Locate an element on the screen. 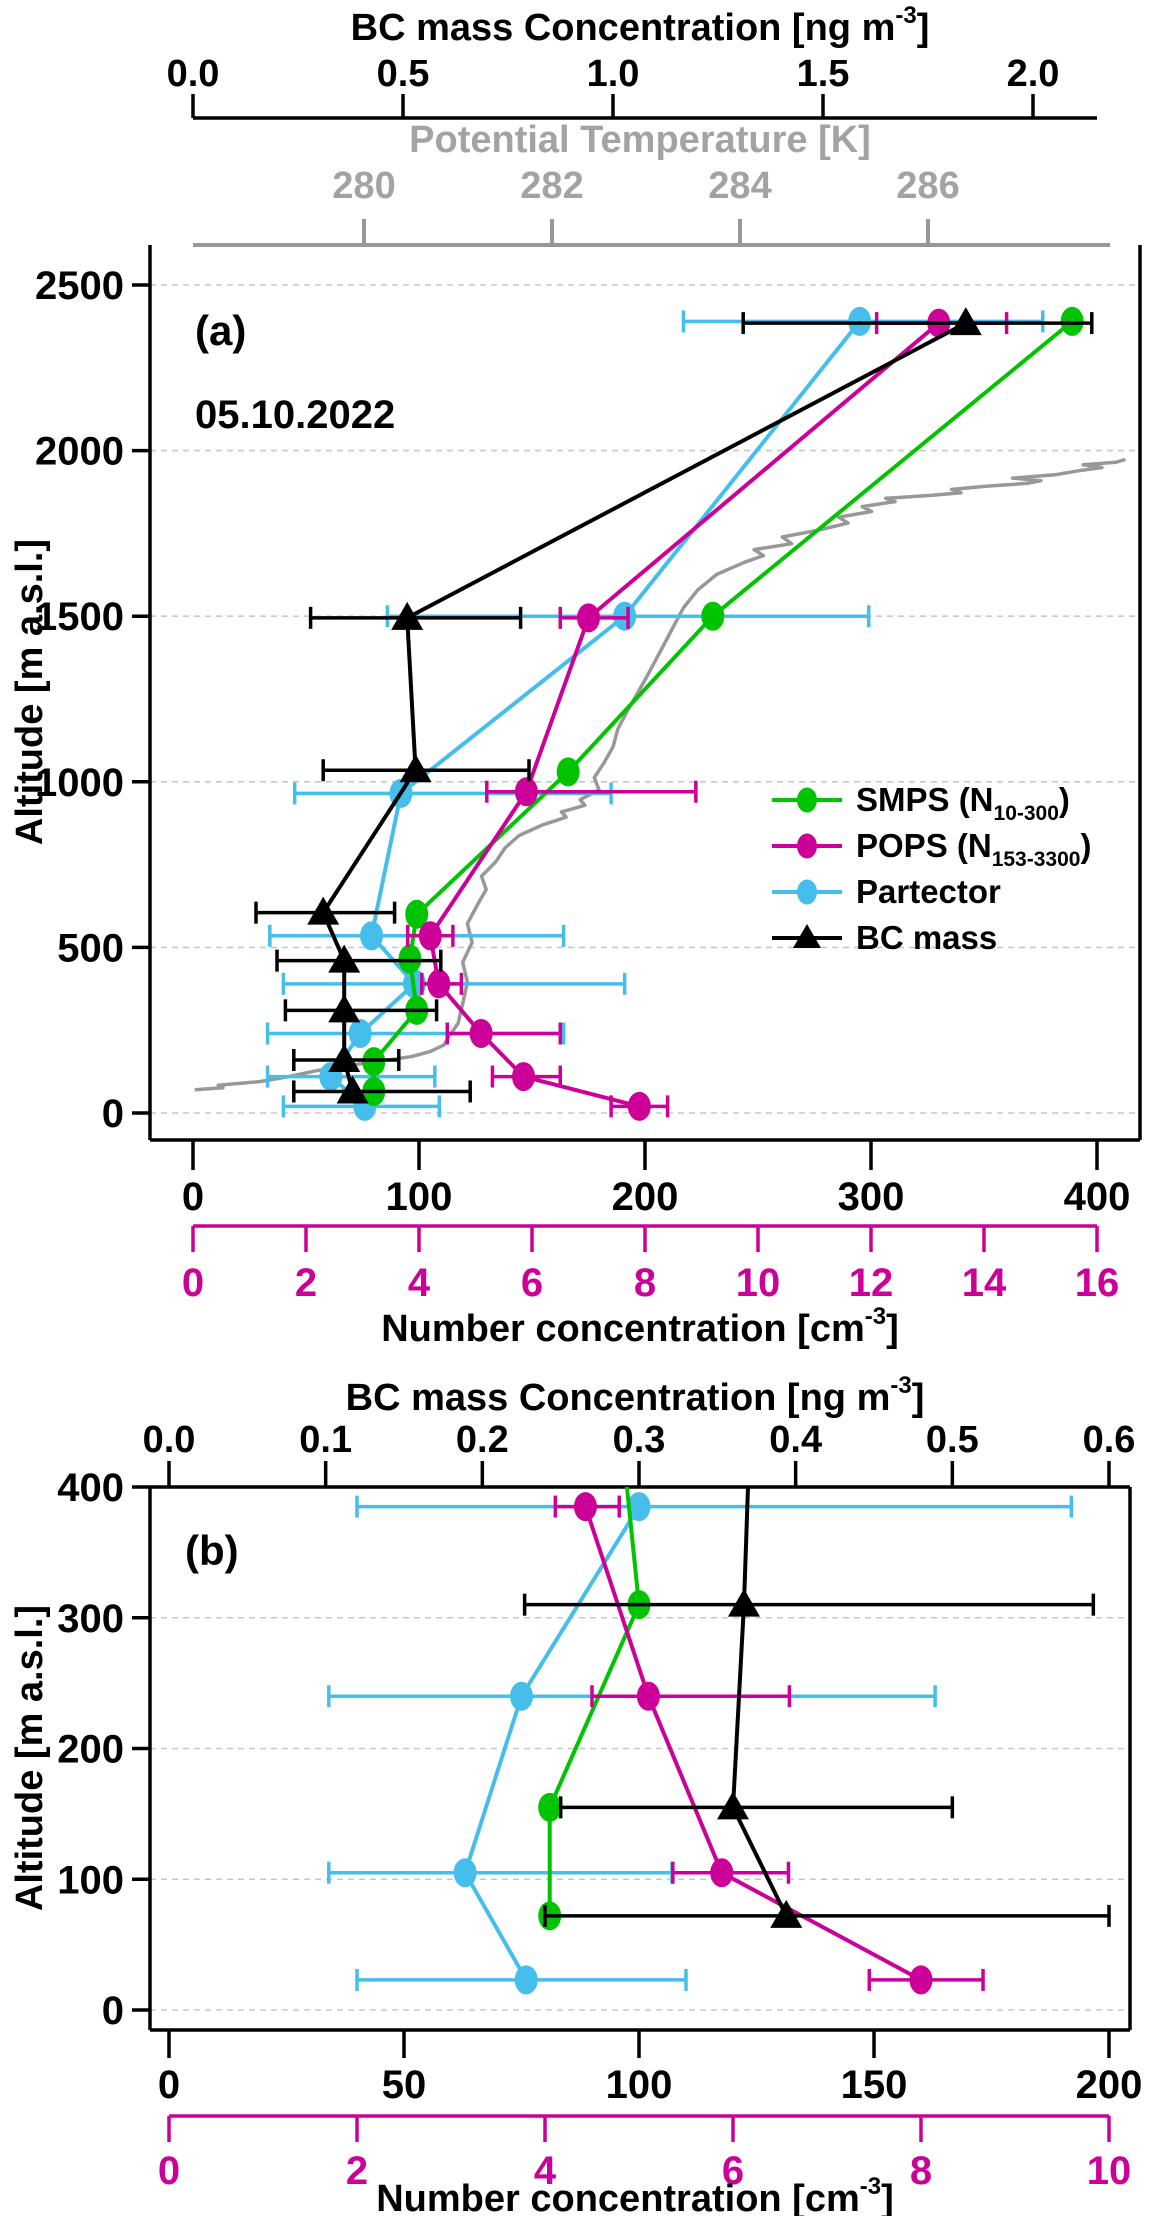 This screenshot has width=1150, height=2221. pt-tick-label: 286 is located at coordinates (927, 186).